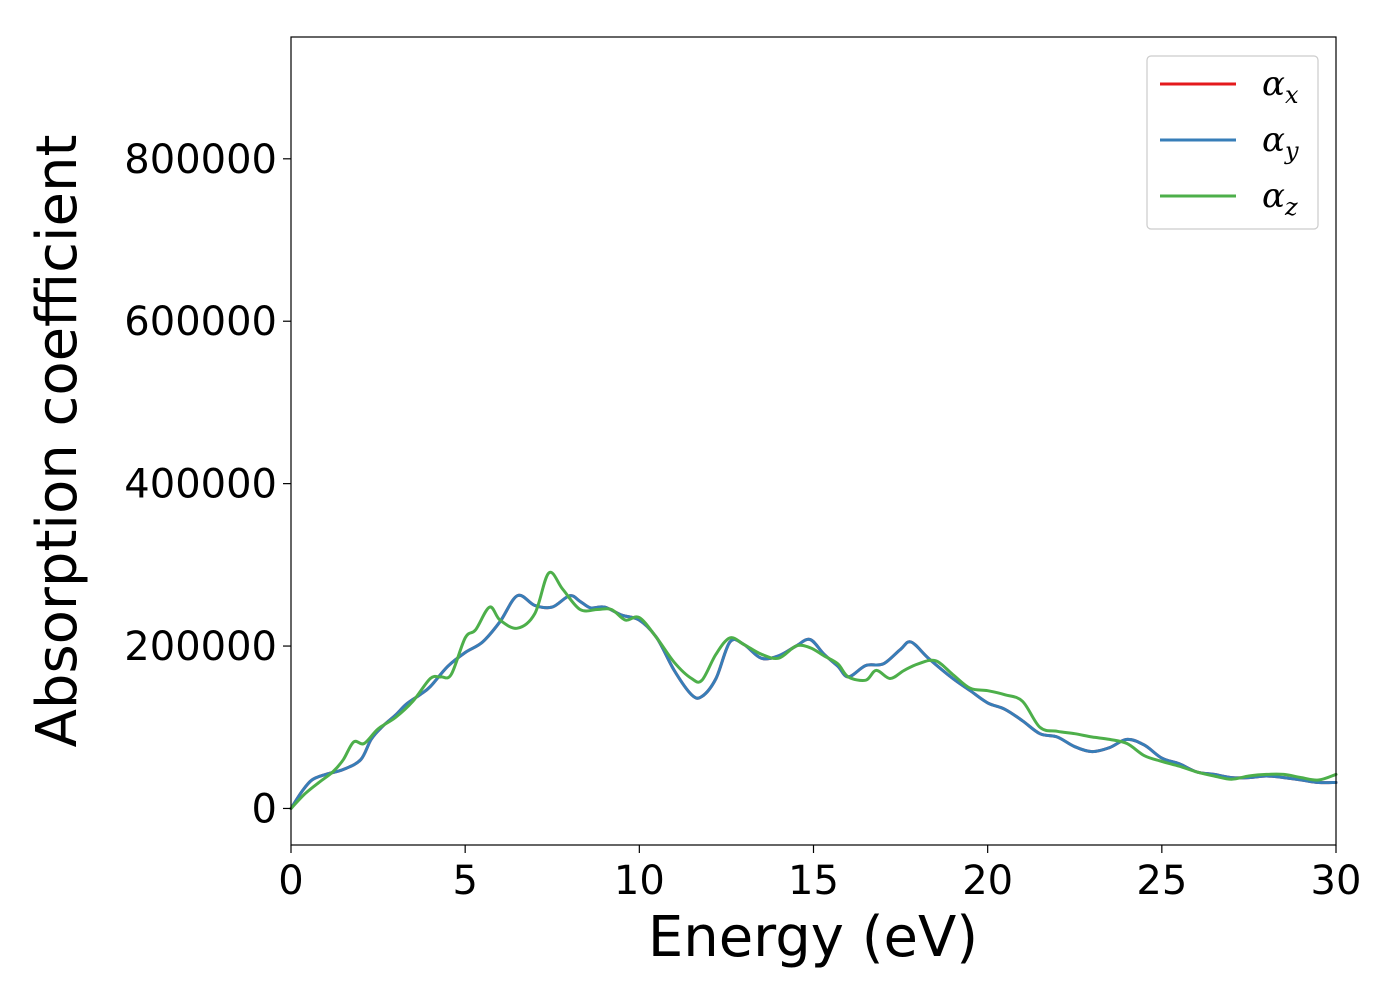 This screenshot has height=1000, width=1400. I want to click on x-tick-label: 10, so click(639, 881).